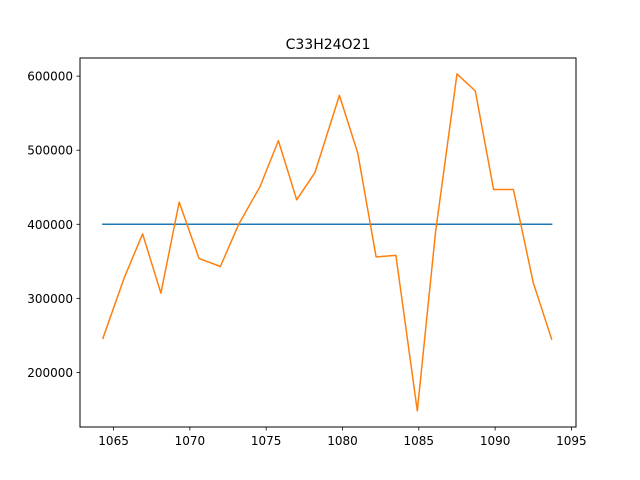  Describe the element at coordinates (50, 299) in the screenshot. I see `y-tick-label: 300000` at that location.